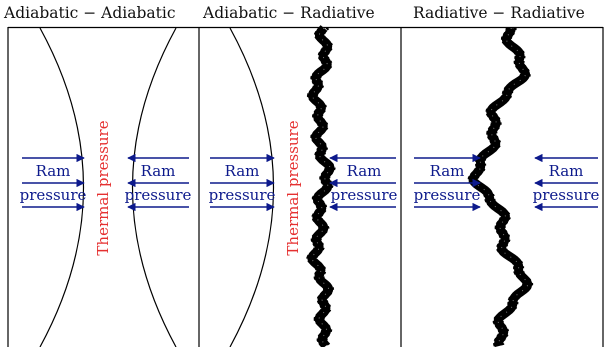 This screenshot has width=608, height=347. What do you see at coordinates (289, 13) in the screenshot?
I see `panel-title-adiabatic-radiative: Adiabatic − Radiative` at bounding box center [289, 13].